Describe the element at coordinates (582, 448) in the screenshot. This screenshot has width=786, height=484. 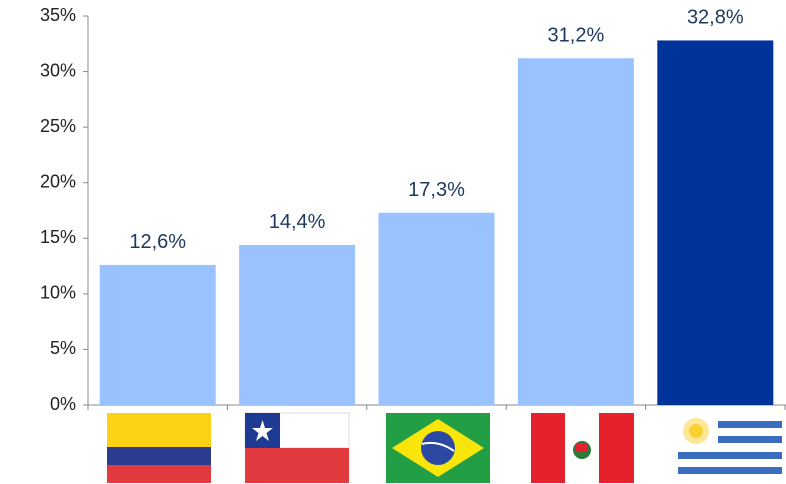
I see `flag-peru` at that location.